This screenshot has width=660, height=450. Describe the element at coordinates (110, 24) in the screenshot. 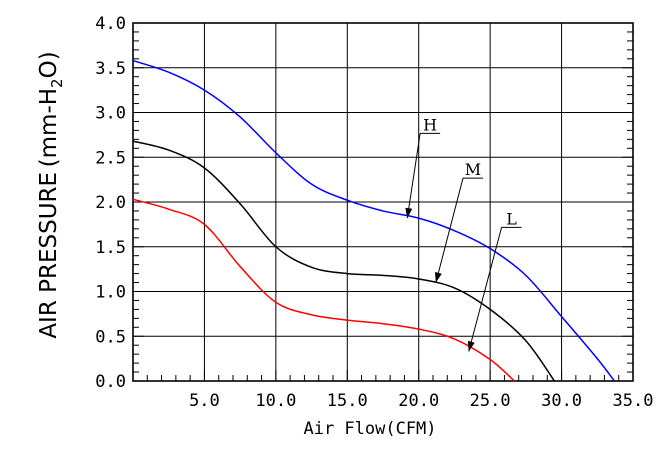

I see `y-tick-label: 4.0` at that location.